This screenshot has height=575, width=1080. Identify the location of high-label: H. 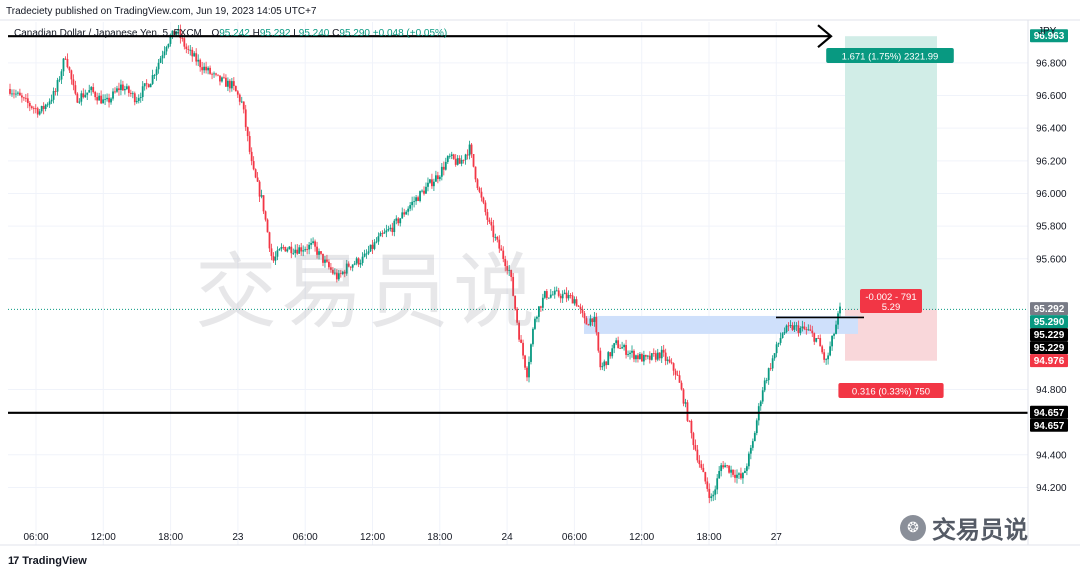
(256, 33).